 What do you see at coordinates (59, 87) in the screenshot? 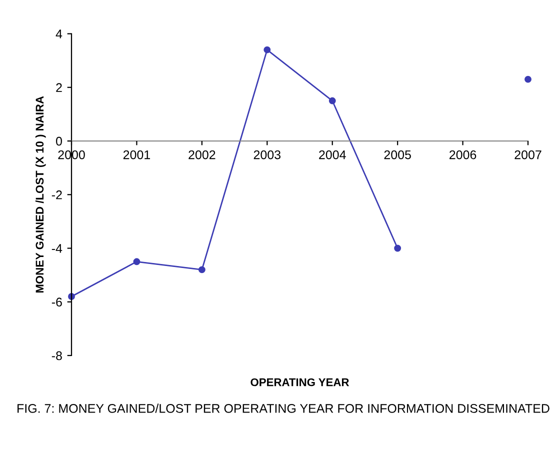
I see `y-tick-label: 2` at bounding box center [59, 87].